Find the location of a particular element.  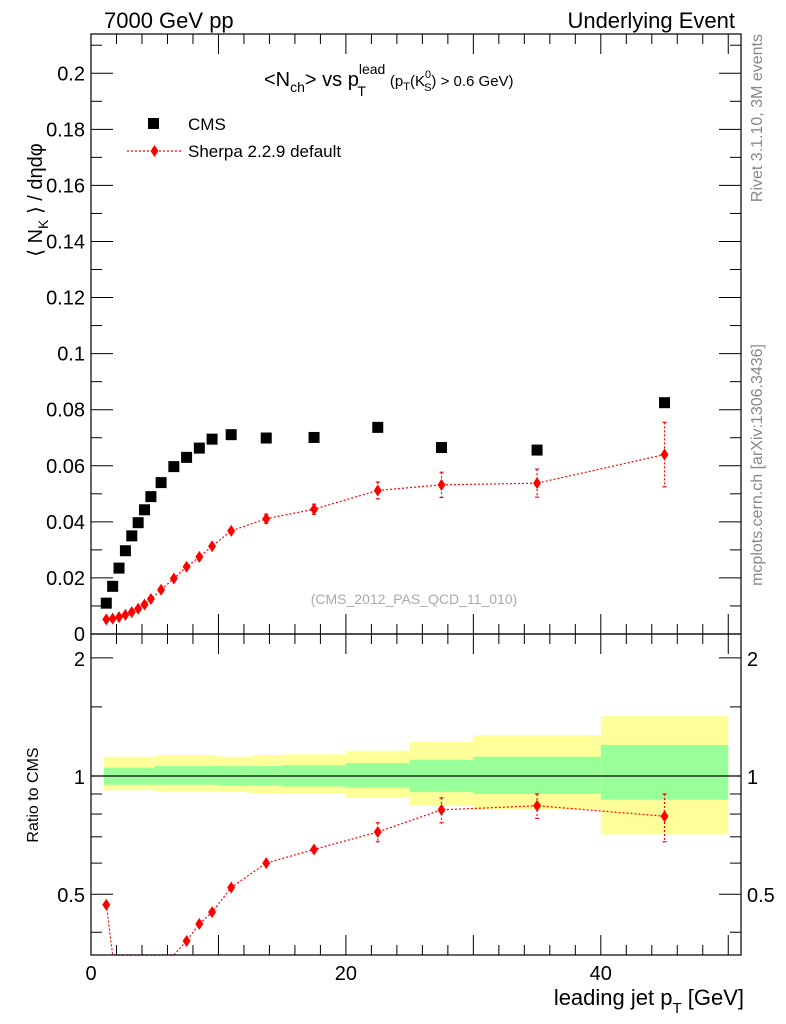

main-ytick-label: 0.04 is located at coordinates (65, 523).